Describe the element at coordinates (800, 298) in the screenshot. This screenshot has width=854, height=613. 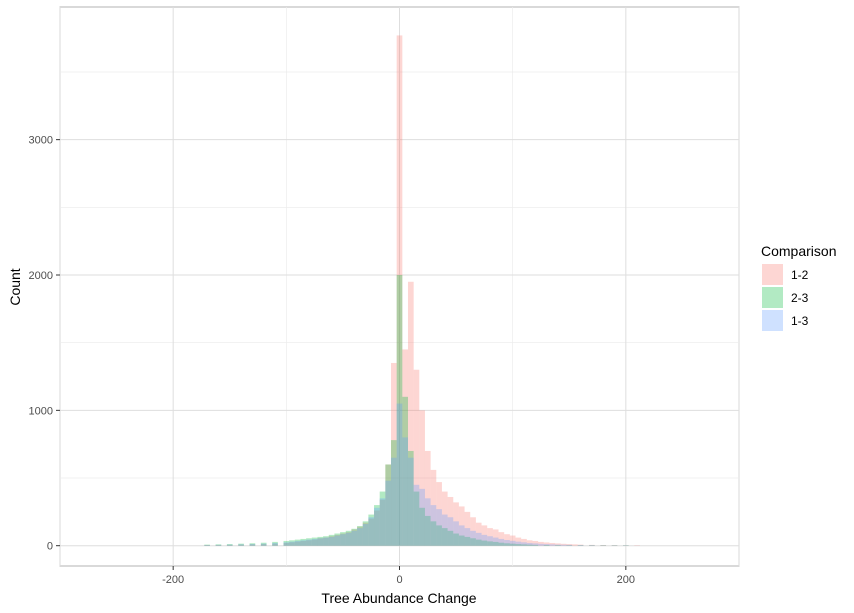
I see `legend-label-2-3: 2-3` at that location.